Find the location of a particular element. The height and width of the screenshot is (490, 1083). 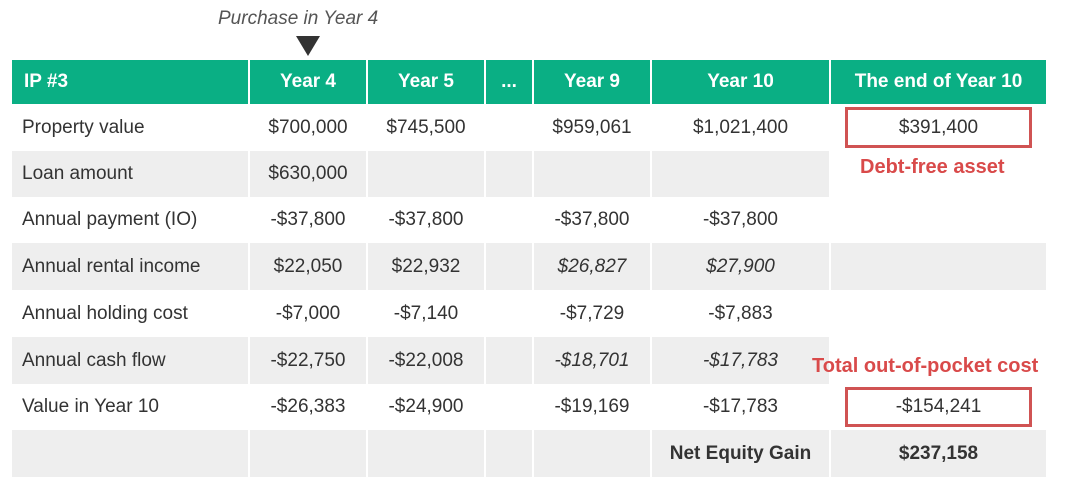

table-cell: Net Equity Gain is located at coordinates (741, 453).